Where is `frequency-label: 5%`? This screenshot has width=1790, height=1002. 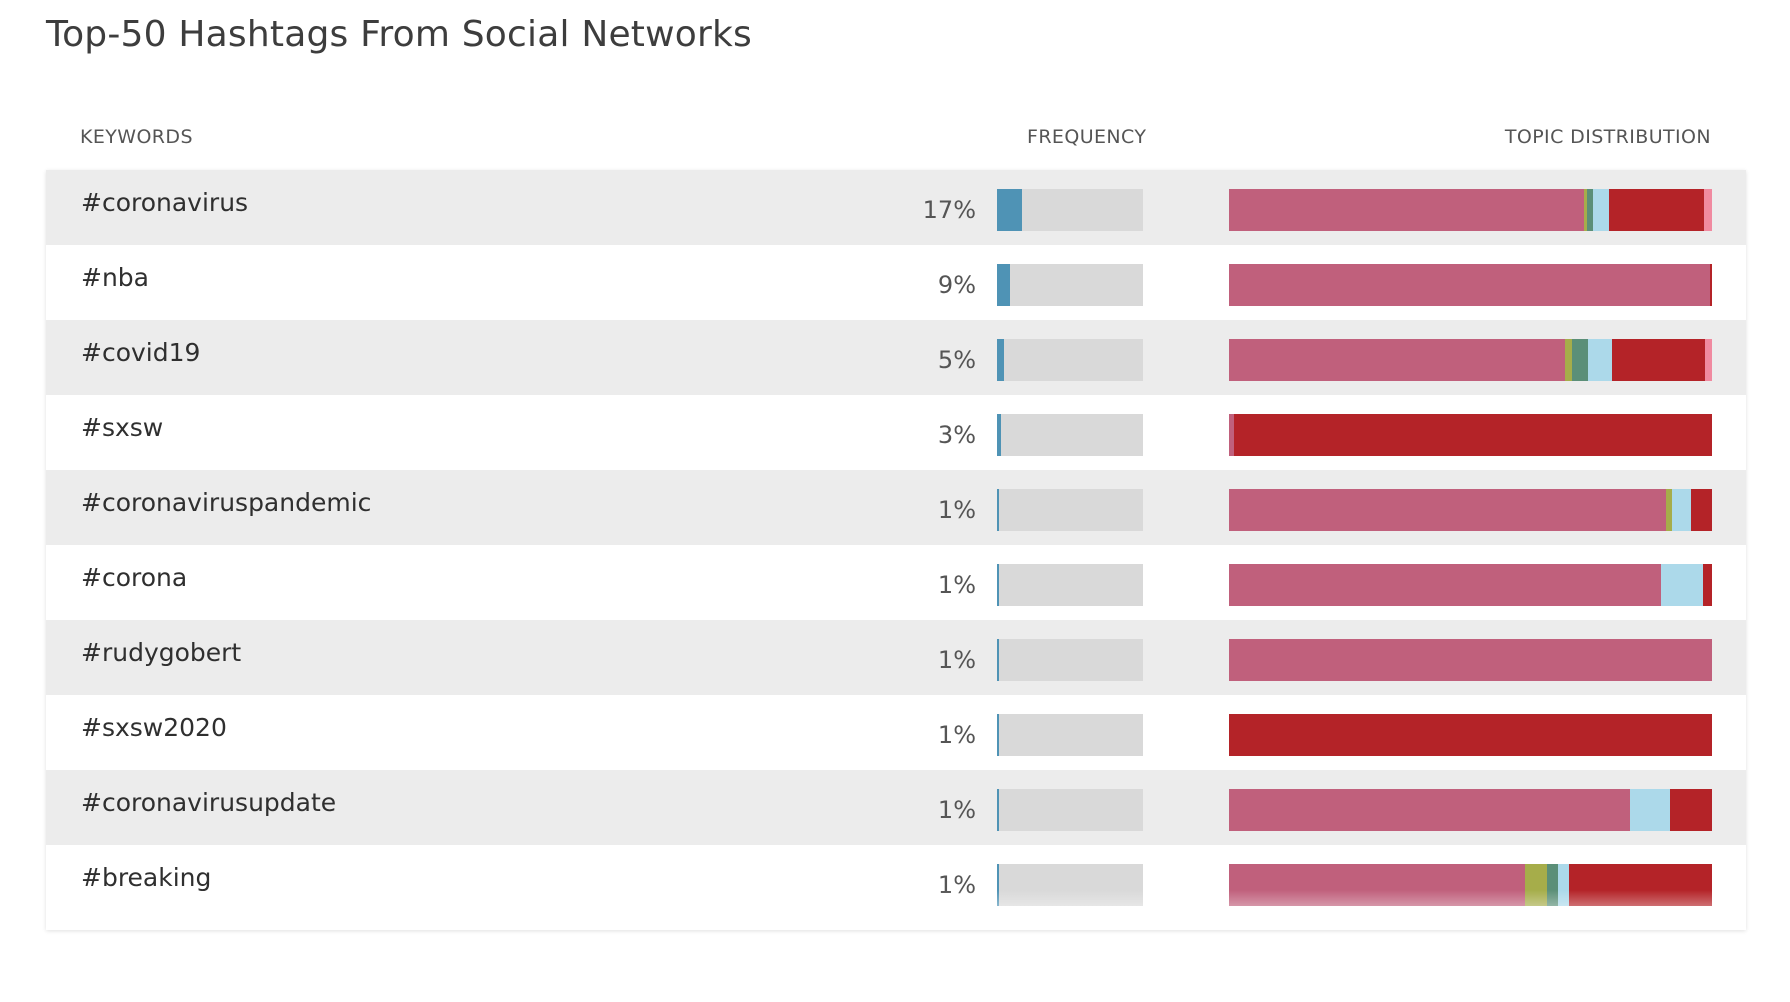 frequency-label: 5% is located at coordinates (956, 360).